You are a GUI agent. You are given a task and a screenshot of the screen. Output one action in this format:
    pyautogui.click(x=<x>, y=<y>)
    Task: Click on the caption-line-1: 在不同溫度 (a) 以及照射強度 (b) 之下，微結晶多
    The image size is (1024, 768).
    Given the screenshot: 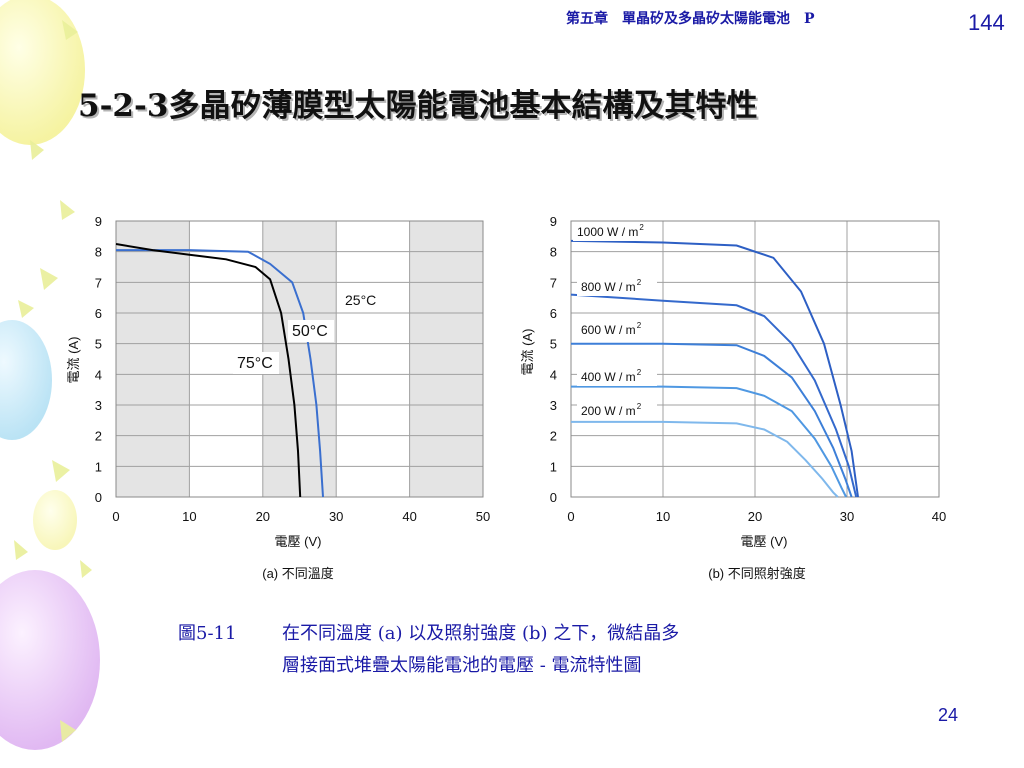 What is the action you would take?
    pyautogui.click(x=481, y=633)
    